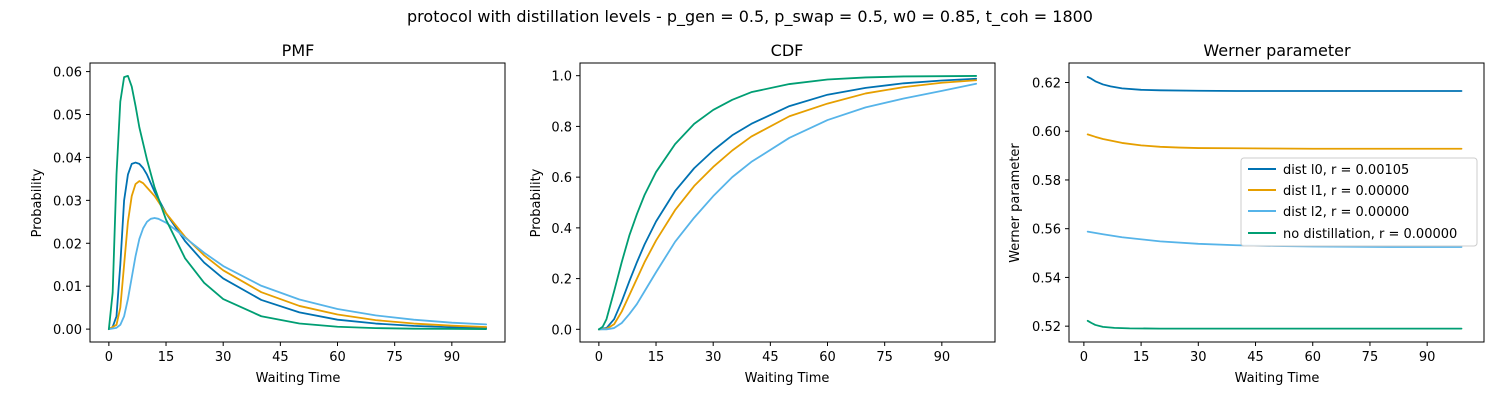 The width and height of the screenshot is (1500, 400). I want to click on cdf-ytick-label: 0.2, so click(561, 280).